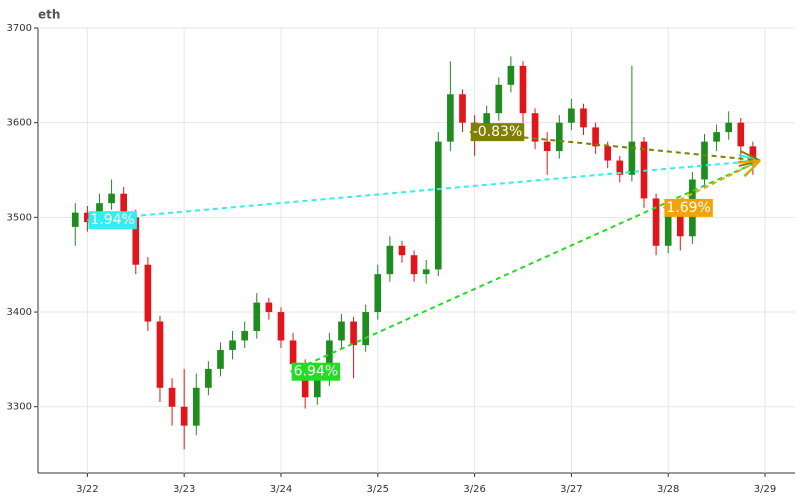 The image size is (800, 500). I want to click on x-tick-label: 3/27, so click(571, 489).